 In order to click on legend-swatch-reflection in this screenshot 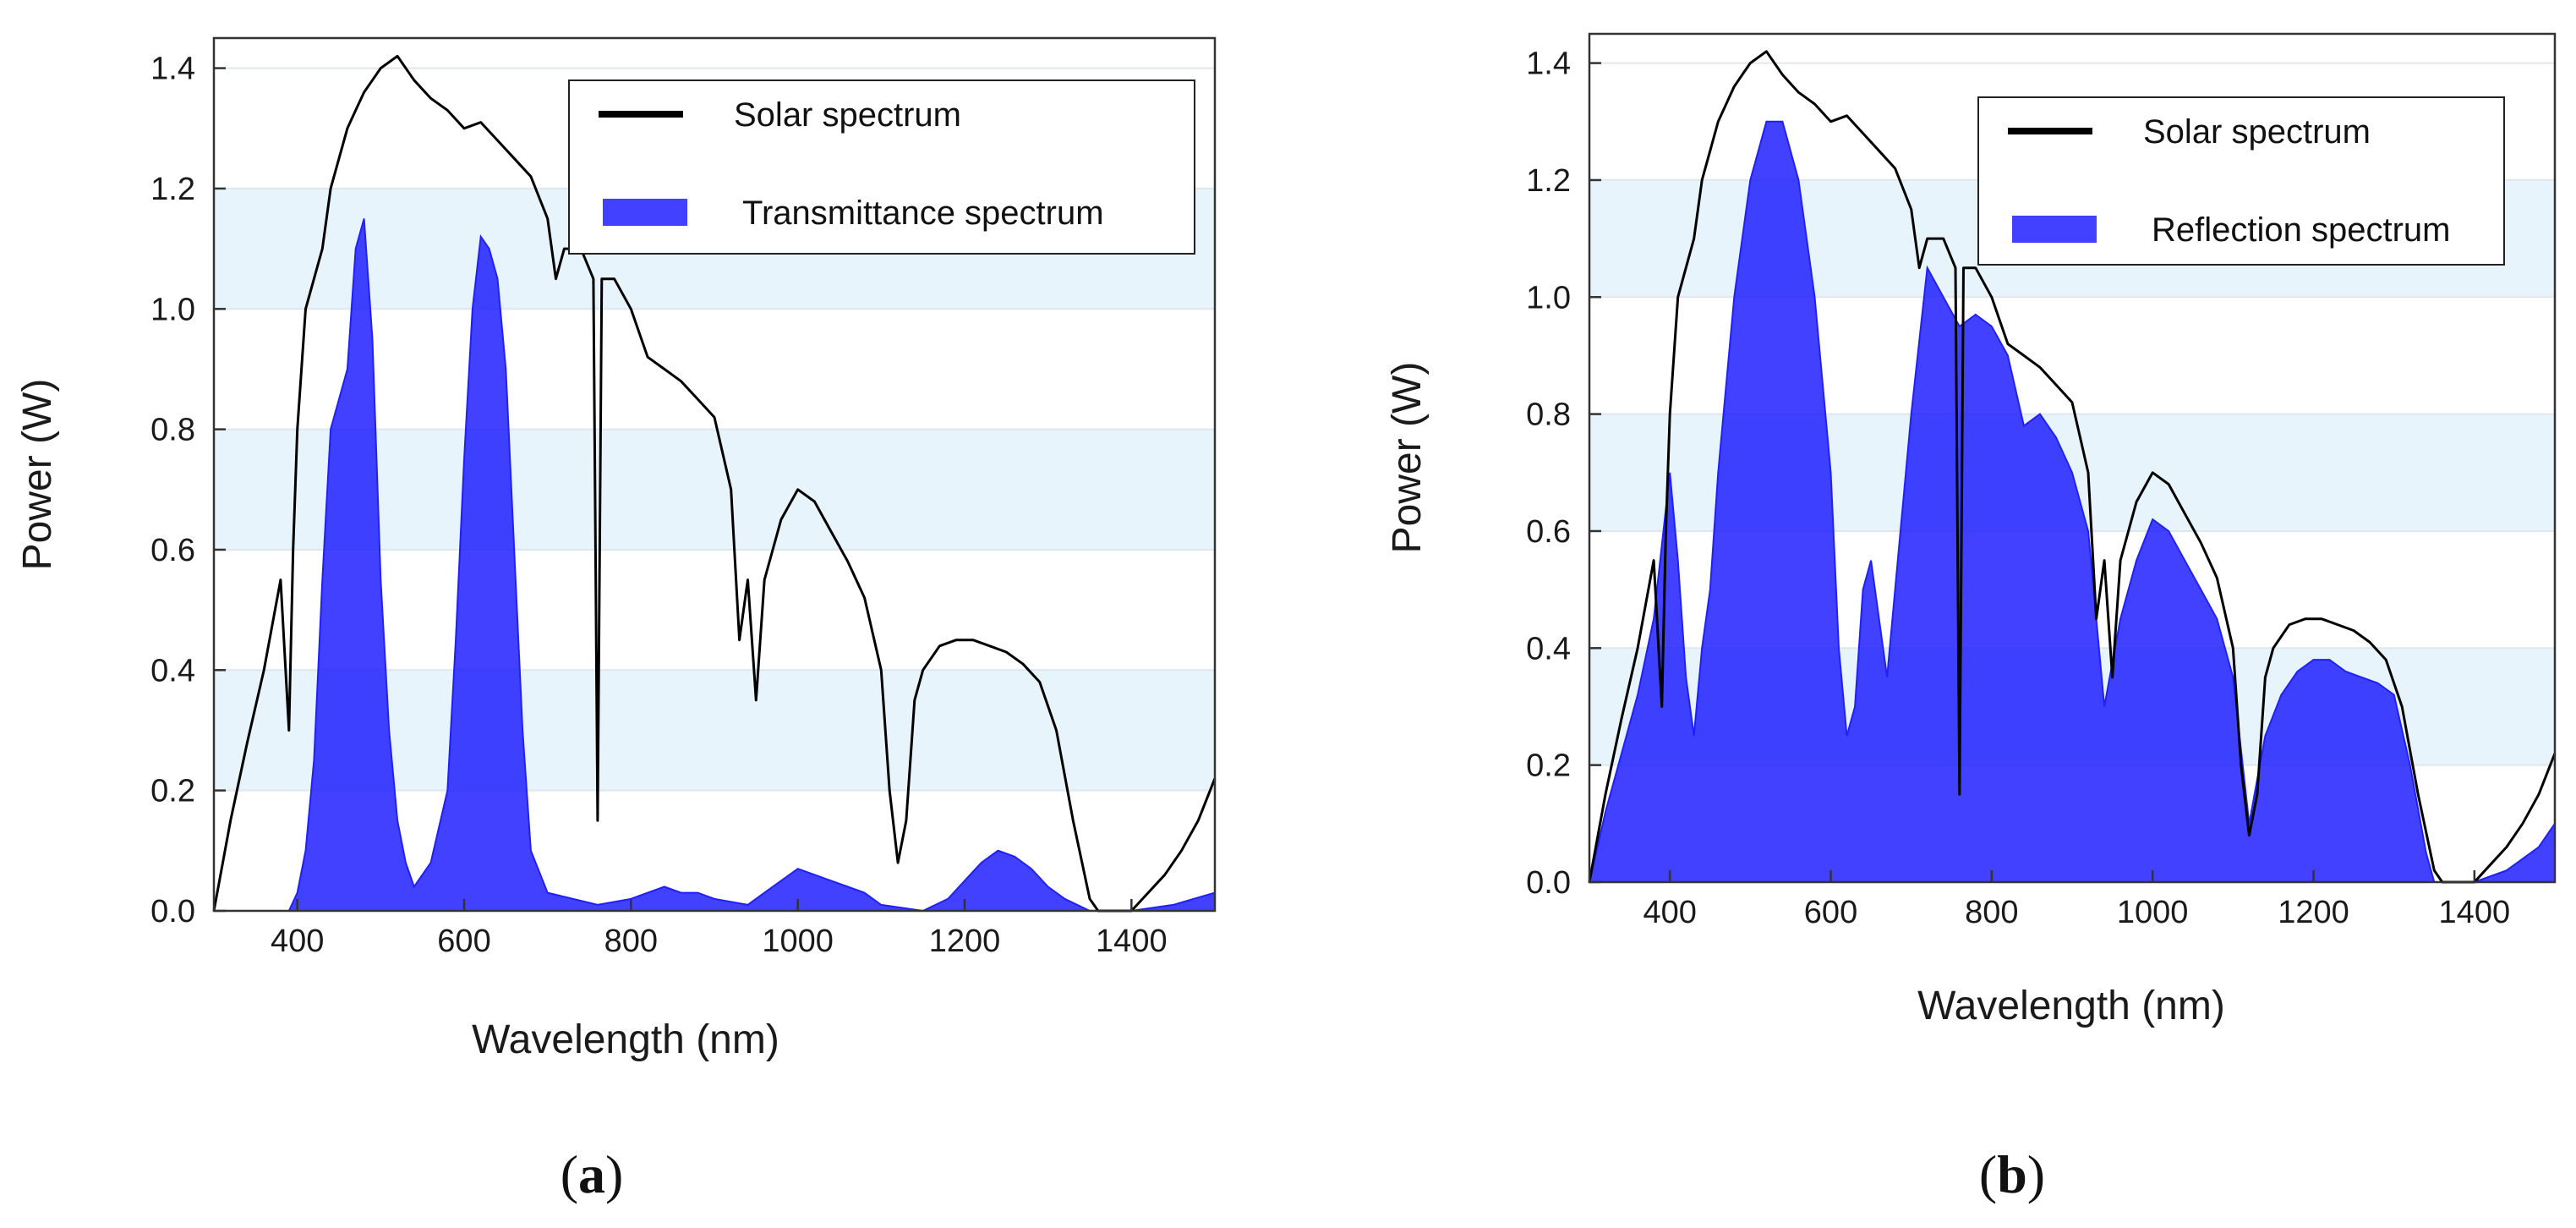, I will do `click(2054, 230)`.